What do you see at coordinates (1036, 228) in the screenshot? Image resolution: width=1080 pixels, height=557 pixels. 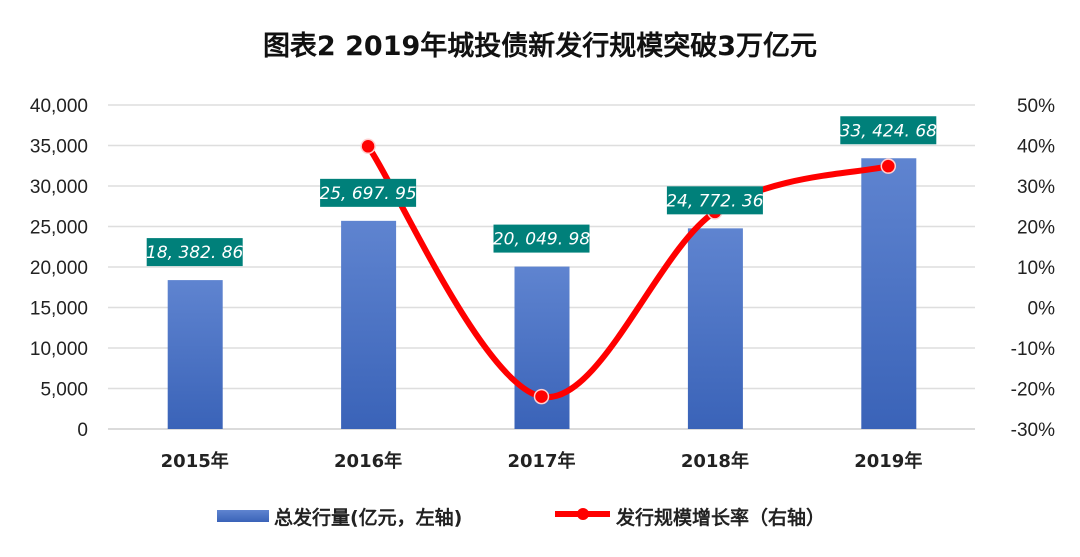 I see `y2-tick-label: 20%` at bounding box center [1036, 228].